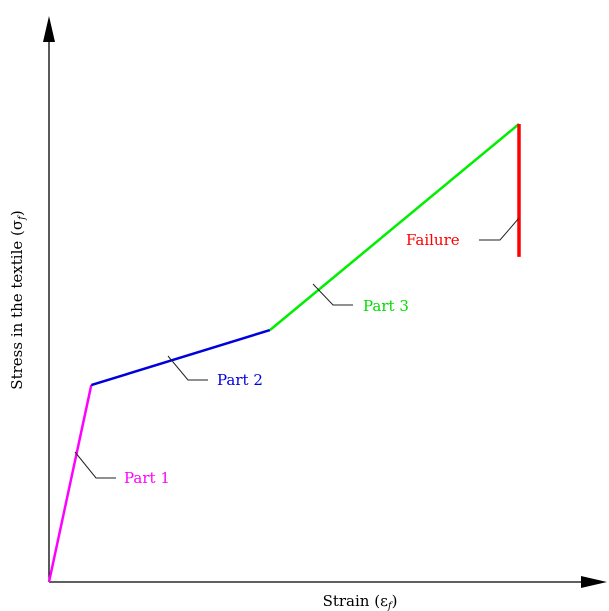  What do you see at coordinates (187, 368) in the screenshot?
I see `part2-leader` at bounding box center [187, 368].